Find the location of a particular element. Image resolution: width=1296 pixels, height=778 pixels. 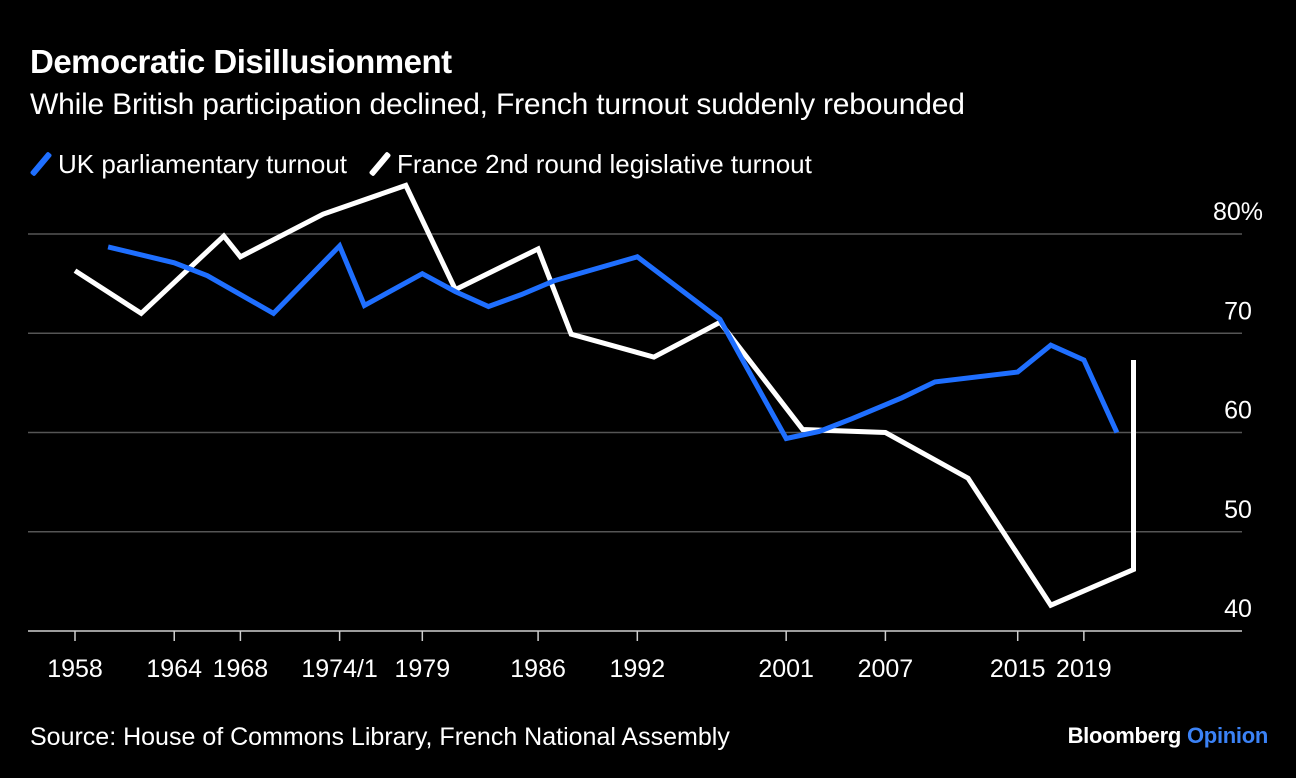

brand-name: Bloomberg is located at coordinates (1124, 735).